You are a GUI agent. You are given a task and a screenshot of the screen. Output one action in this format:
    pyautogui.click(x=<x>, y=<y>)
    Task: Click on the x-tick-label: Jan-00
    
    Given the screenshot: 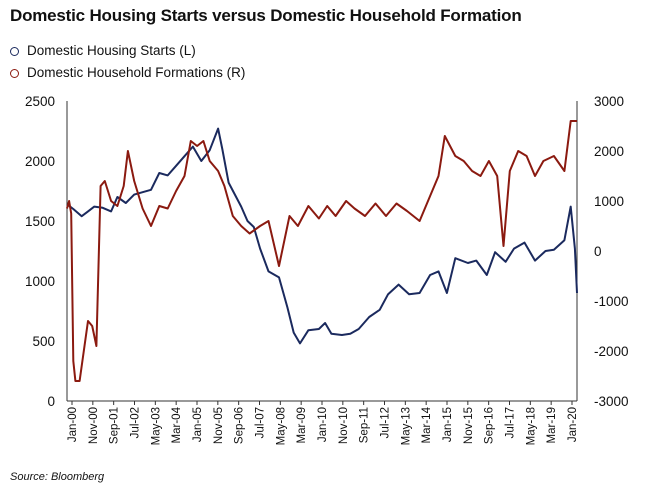 What is the action you would take?
    pyautogui.click(x=73, y=424)
    